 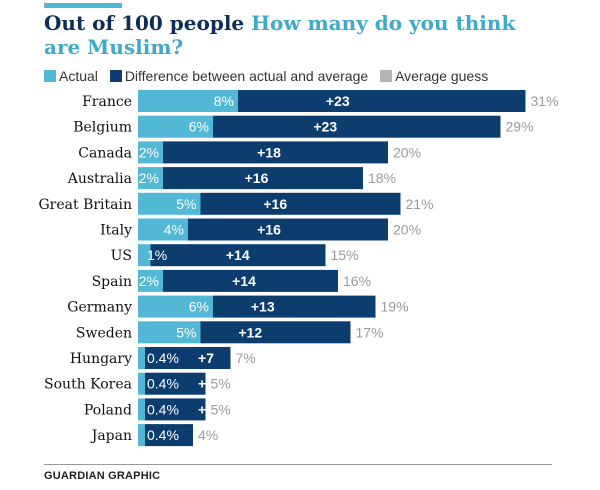 I want to click on bar-difference-japan, so click(x=169, y=435).